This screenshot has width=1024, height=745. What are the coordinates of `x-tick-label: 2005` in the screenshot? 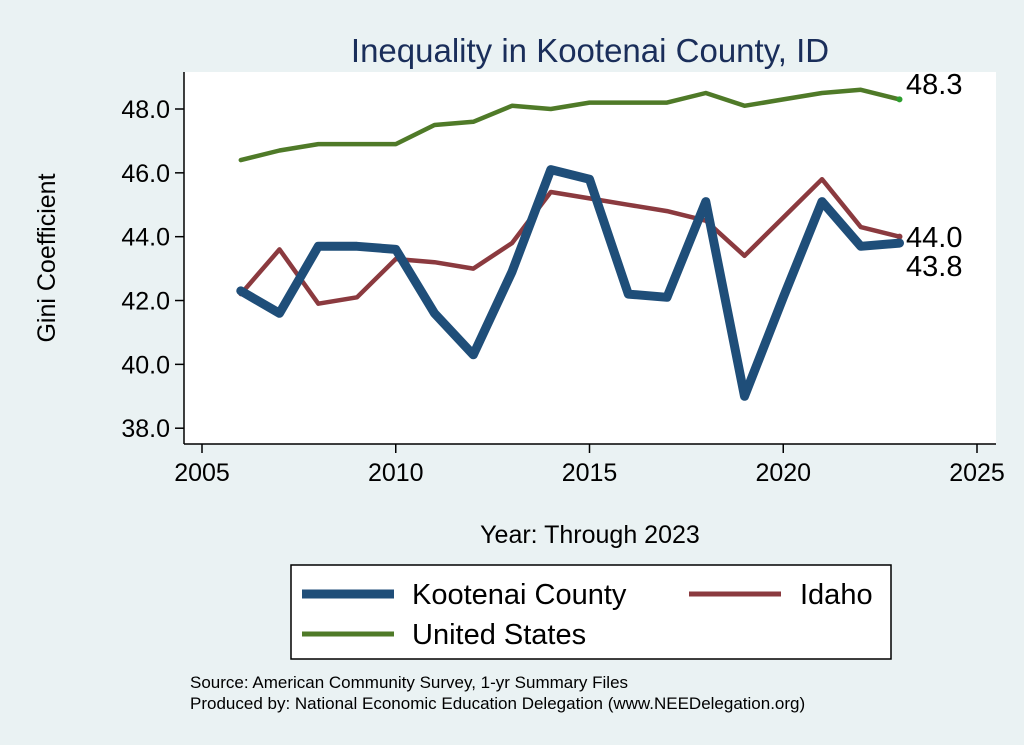 It's located at (202, 473).